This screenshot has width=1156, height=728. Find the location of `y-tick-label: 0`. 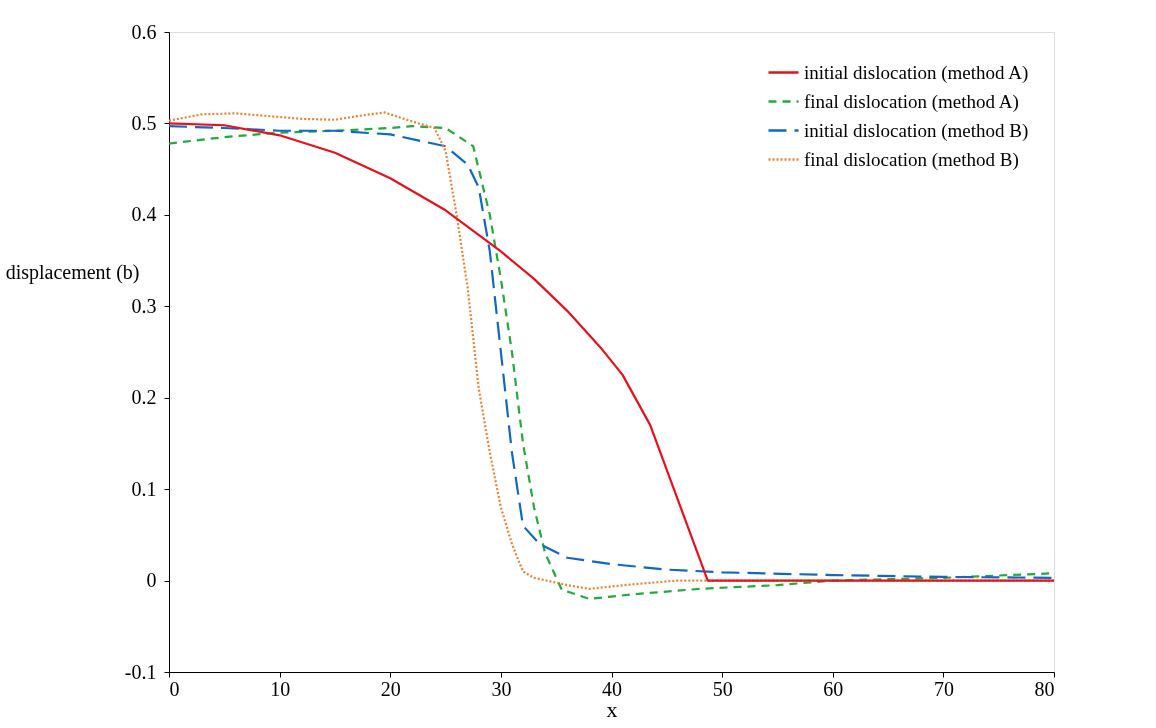

y-tick-label: 0 is located at coordinates (151, 580).